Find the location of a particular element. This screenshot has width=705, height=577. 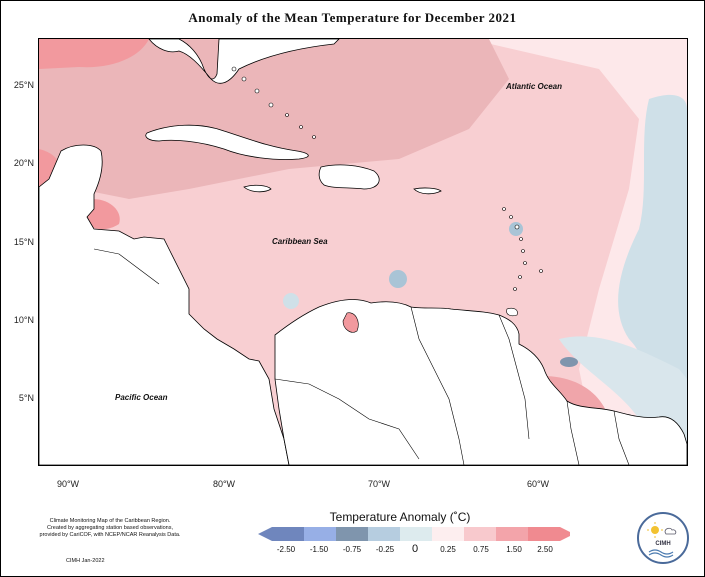

logo-text: CIMH is located at coordinates (663, 544).